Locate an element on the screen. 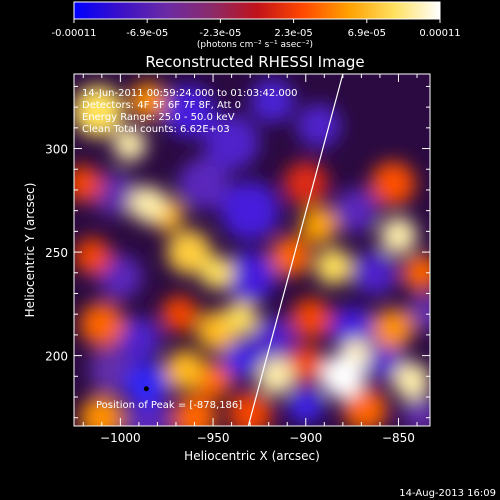  colorbar-strip is located at coordinates (257, 10).